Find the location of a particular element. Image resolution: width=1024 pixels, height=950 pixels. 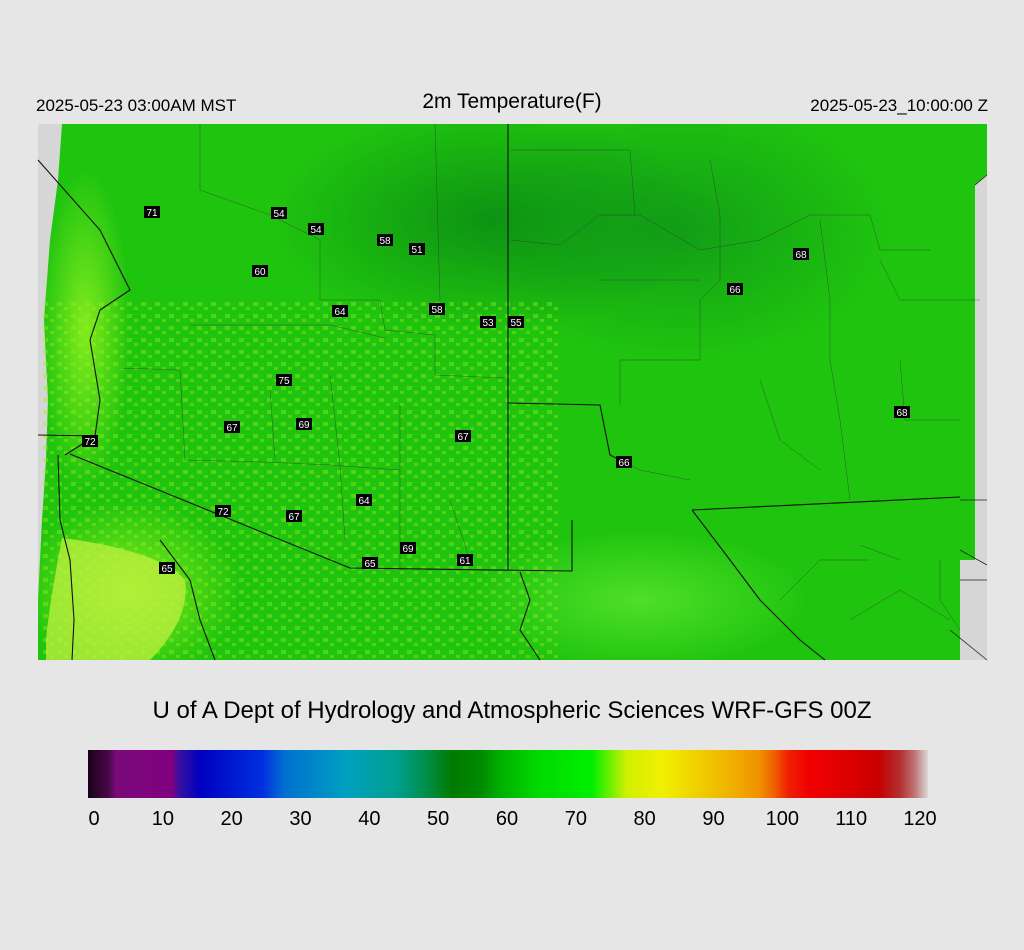

colorbar-tick-labels: 0 10 20 30 40 50 60 70 80 90 100 110 120 is located at coordinates (512, 823).